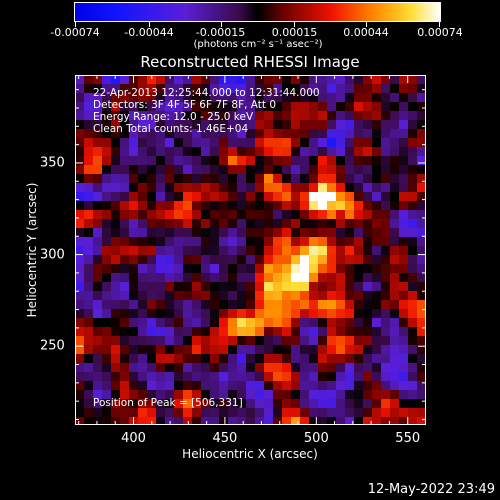 The height and width of the screenshot is (500, 500). I want to click on annotation-energy: Energy Range: 12.0 - 25.0 keV, so click(173, 117).